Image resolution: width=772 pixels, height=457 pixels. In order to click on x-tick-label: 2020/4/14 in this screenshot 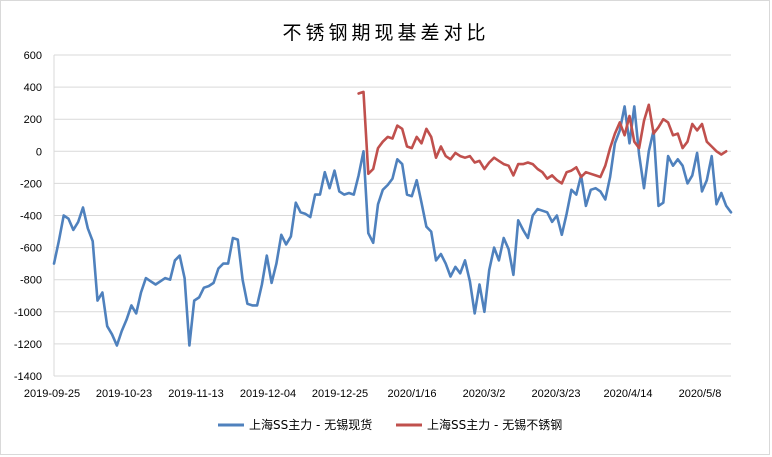, I will do `click(628, 394)`.